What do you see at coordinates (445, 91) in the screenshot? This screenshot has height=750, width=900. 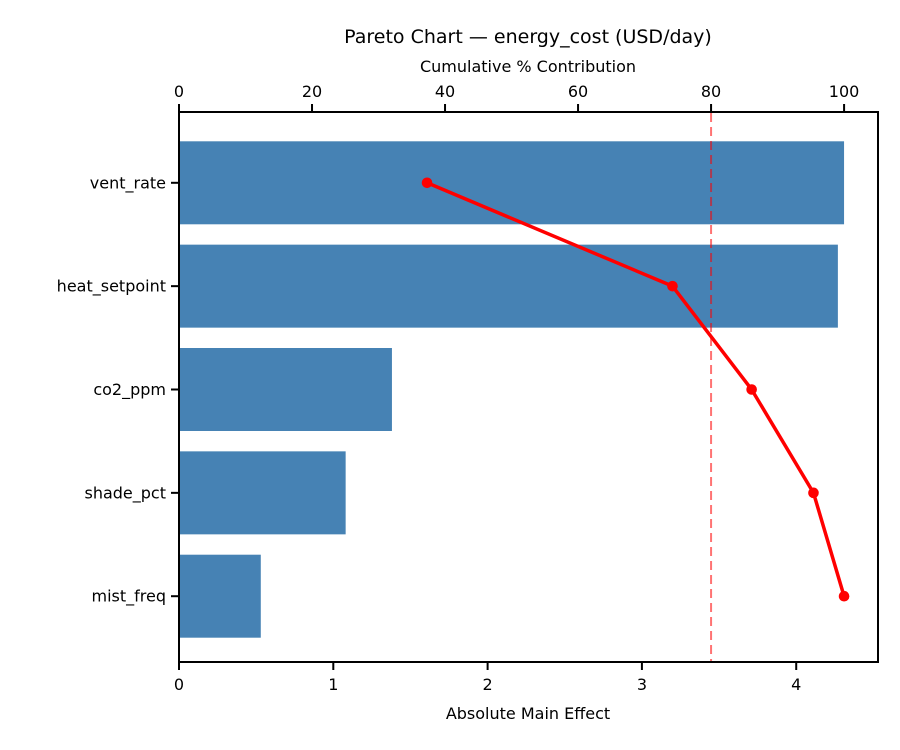 I see `top-tick-label: 40` at bounding box center [445, 91].